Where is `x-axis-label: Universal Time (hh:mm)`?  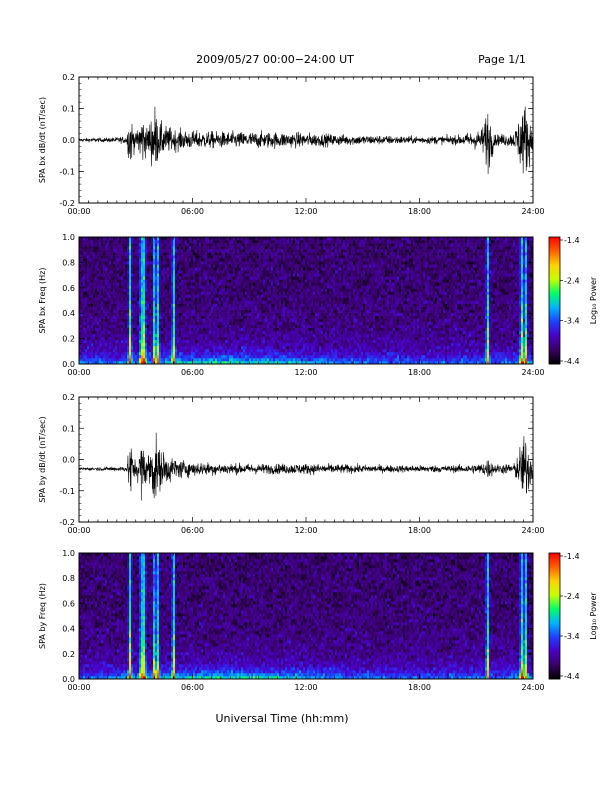
x-axis-label: Universal Time (hh:mm) is located at coordinates (282, 718).